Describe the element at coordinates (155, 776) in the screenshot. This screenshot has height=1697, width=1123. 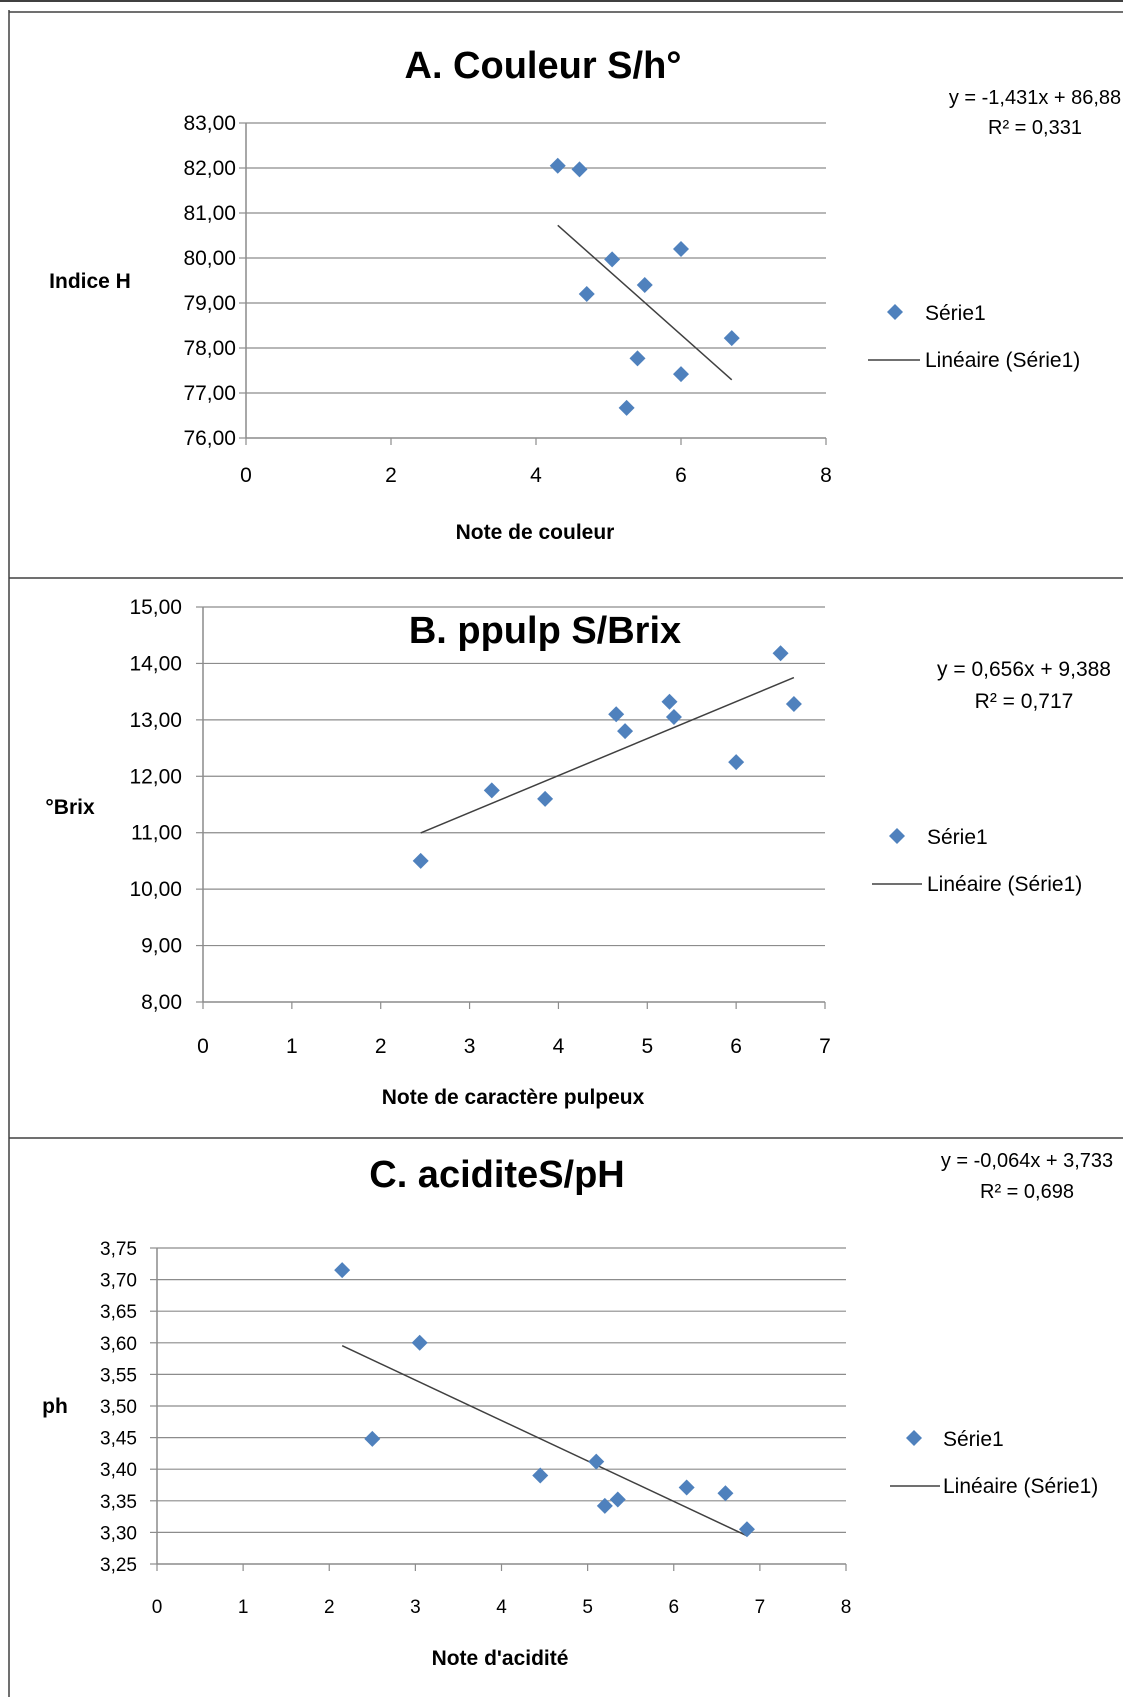
I see `y-tick-label: 12,00` at that location.